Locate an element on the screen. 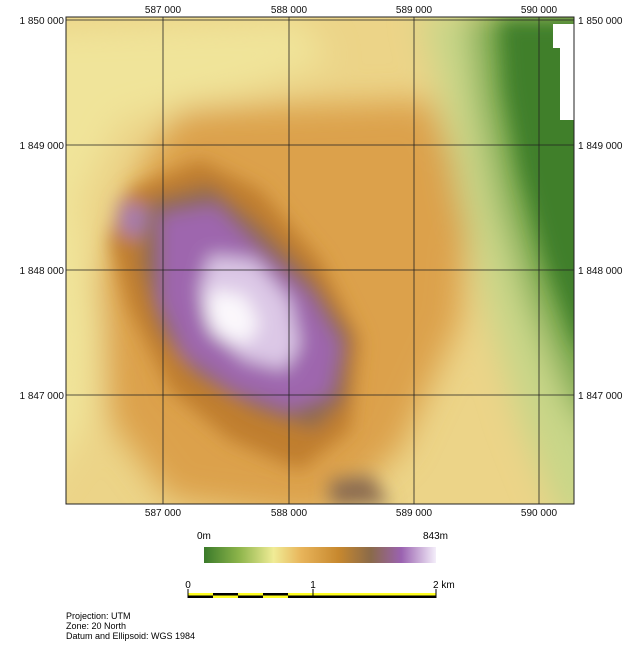 Image resolution: width=633 pixels, height=648 pixels. northing-tick-right-3: 1 848 000 is located at coordinates (600, 271).